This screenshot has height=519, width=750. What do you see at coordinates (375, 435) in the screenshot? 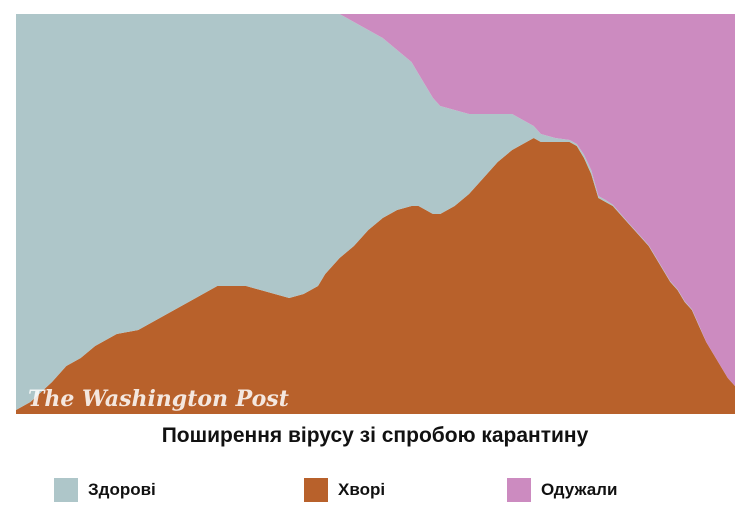
I see `chart-title: Поширення вірусу зі спробою карантину` at bounding box center [375, 435].